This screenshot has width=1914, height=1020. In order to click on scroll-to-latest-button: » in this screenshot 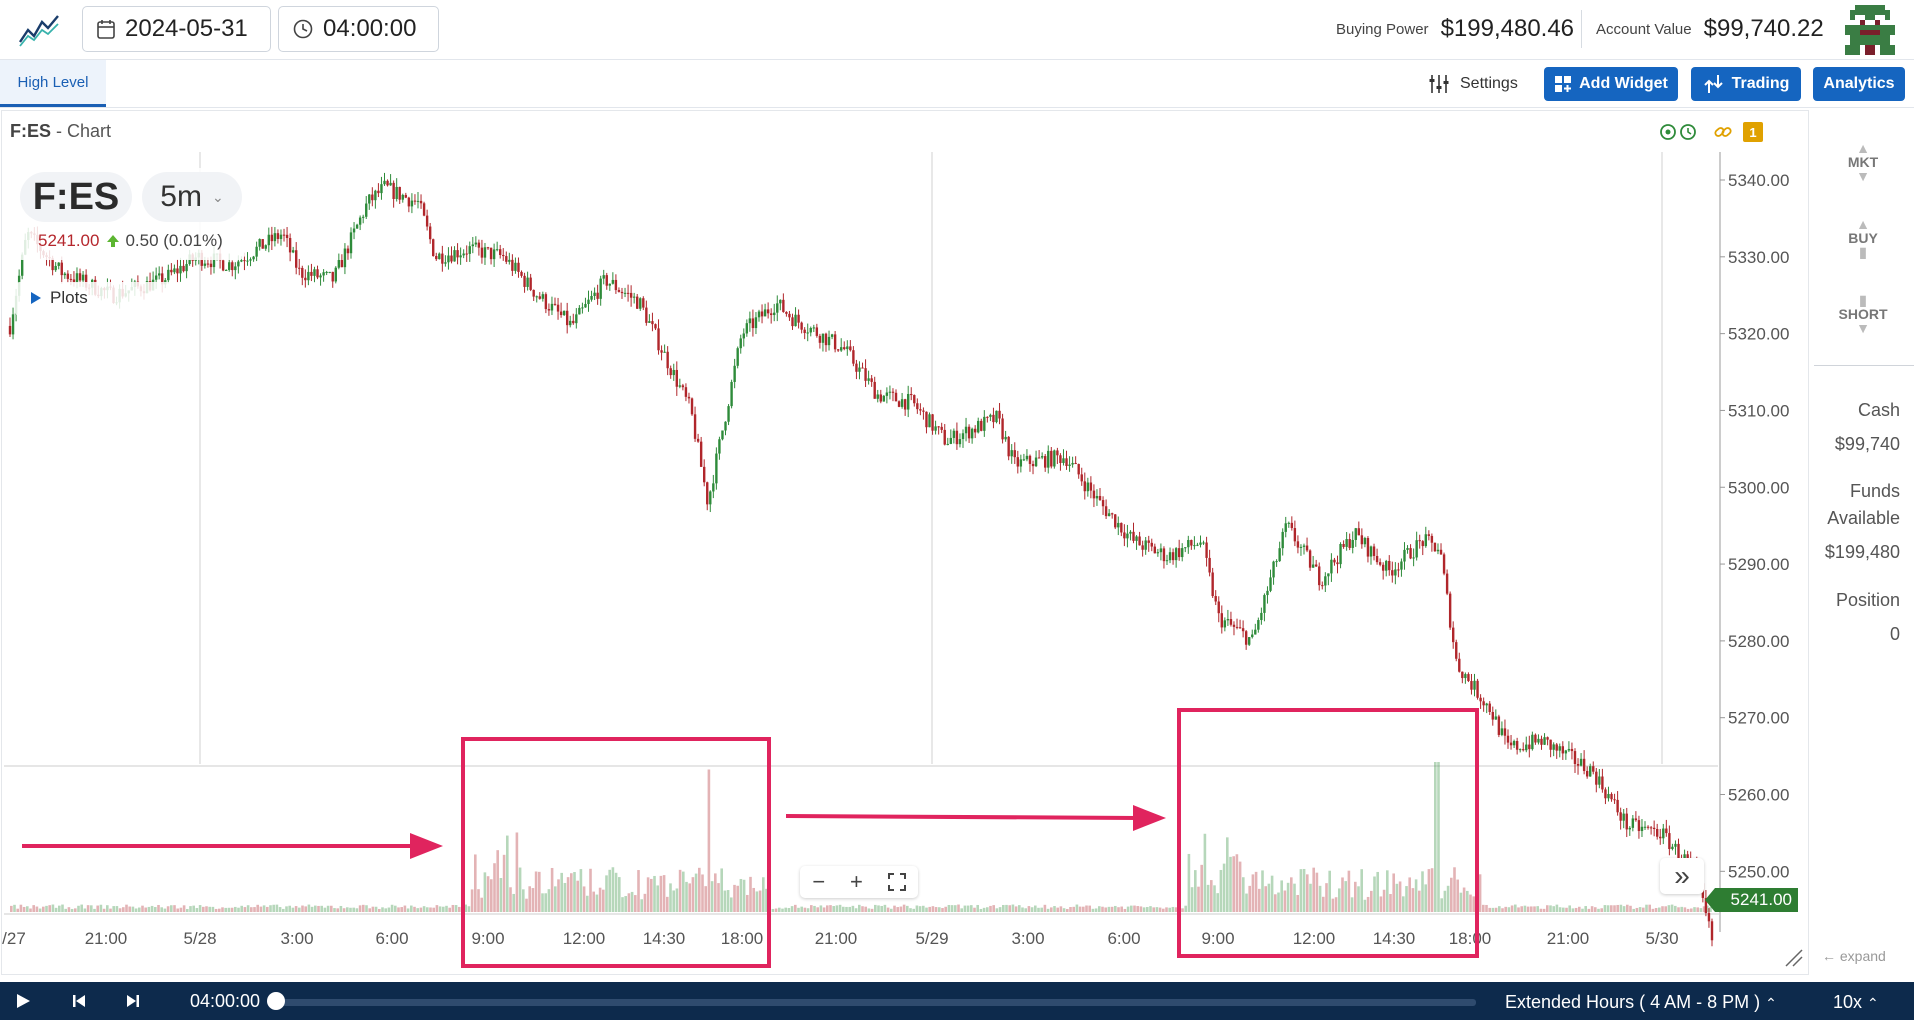, I will do `click(1682, 876)`.